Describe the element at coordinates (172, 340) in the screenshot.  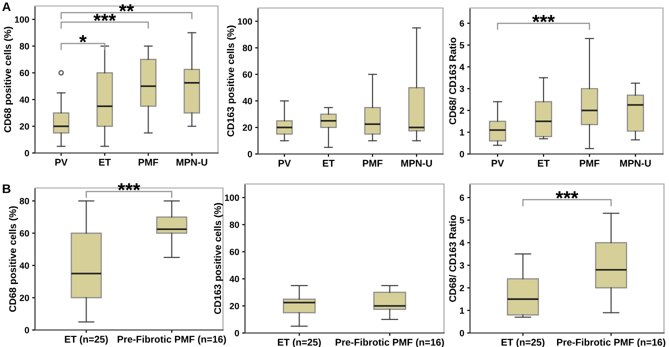
I see `x-tick-label: Pre-Fibrotic PMF (n=16)` at that location.